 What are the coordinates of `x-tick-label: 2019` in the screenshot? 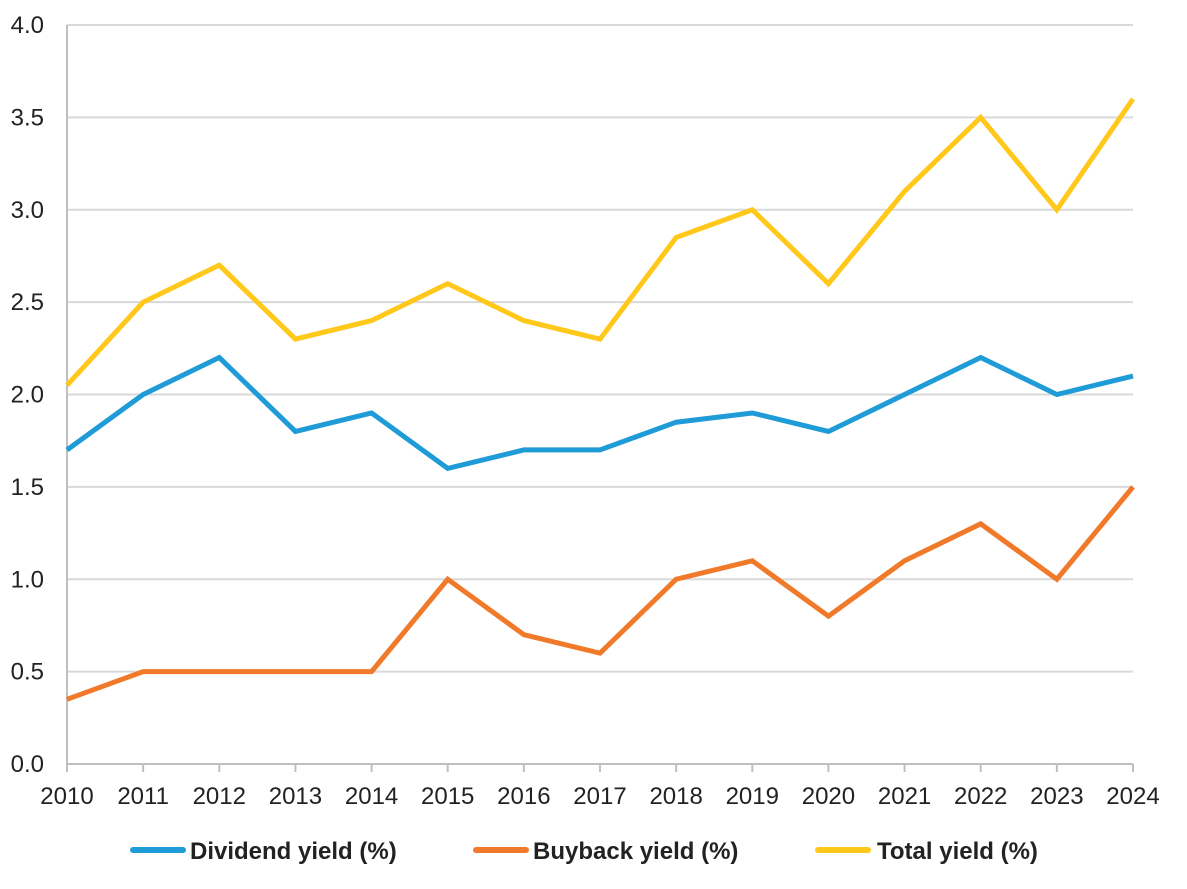 It's located at (752, 796).